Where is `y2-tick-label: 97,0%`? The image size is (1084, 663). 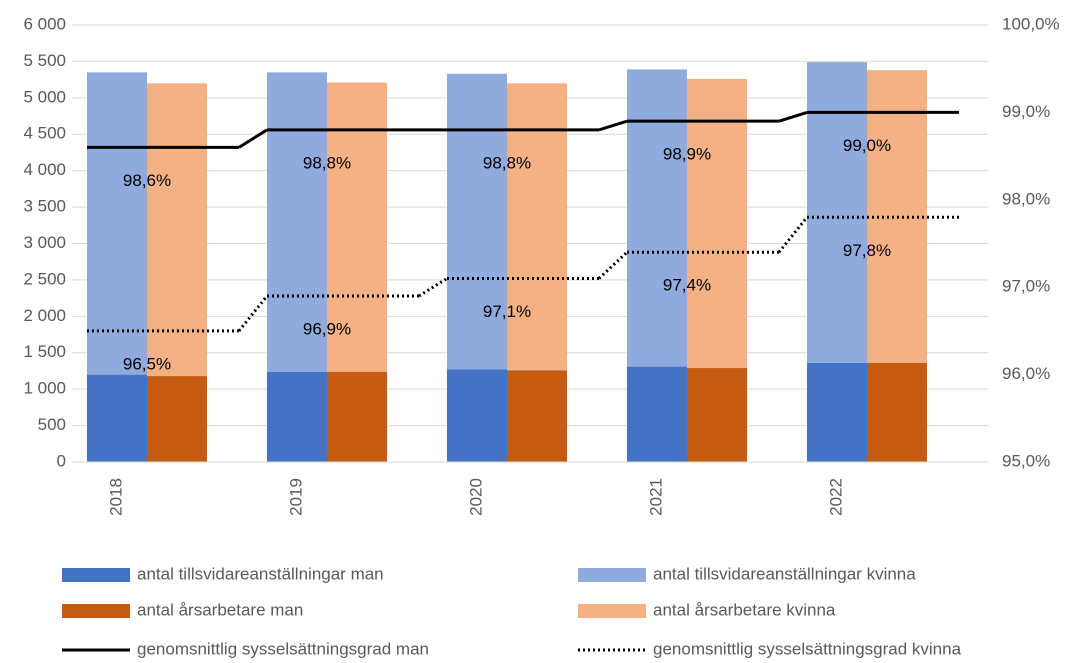 y2-tick-label: 97,0% is located at coordinates (1026, 286).